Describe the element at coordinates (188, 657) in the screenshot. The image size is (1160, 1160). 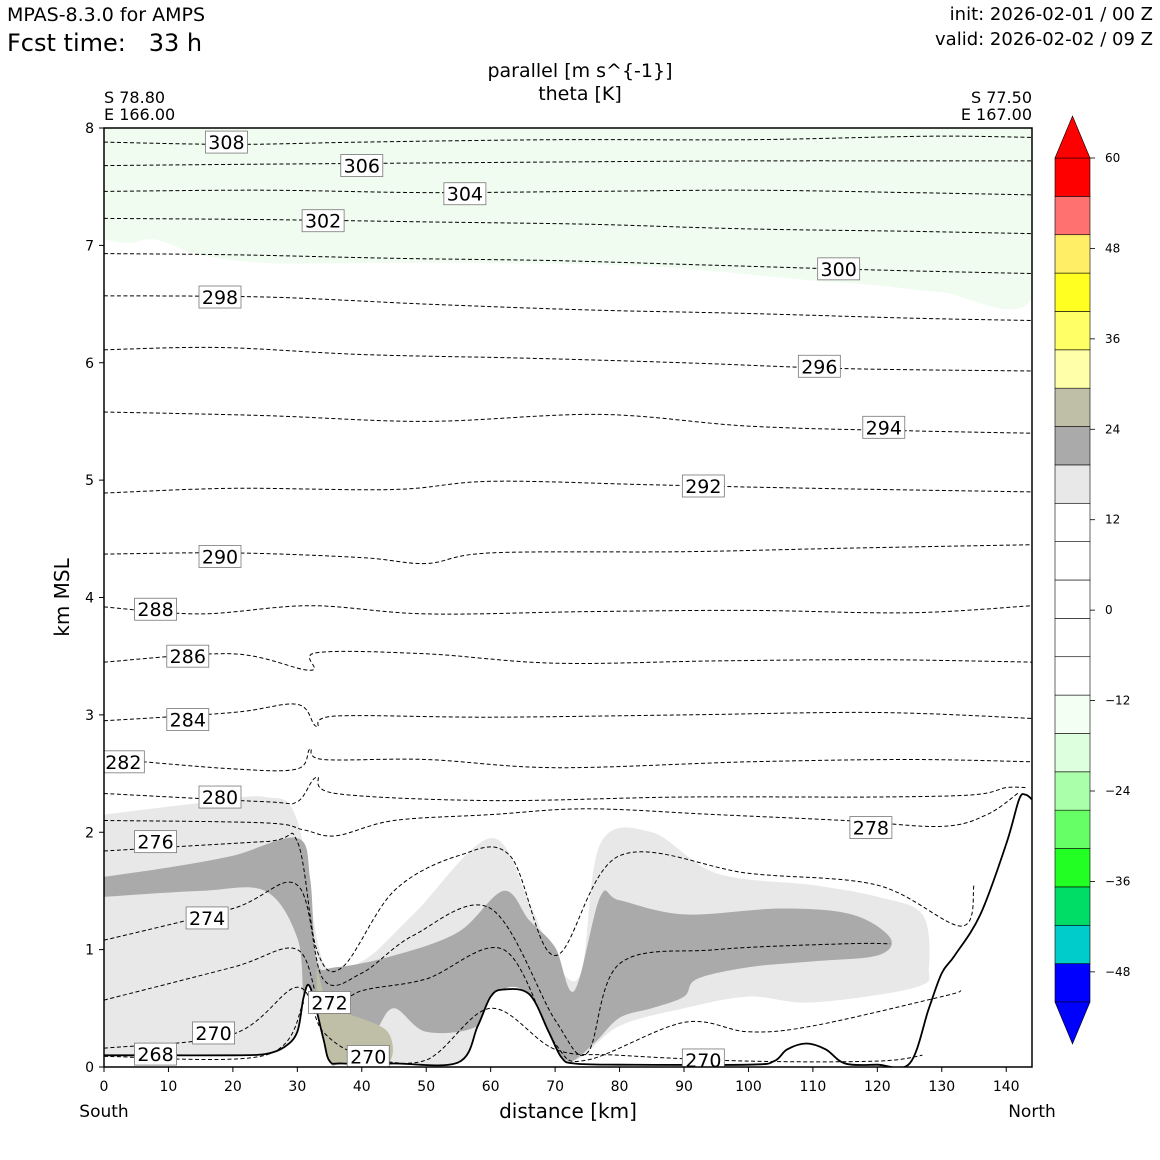
I see `theta-label-text: 286` at that location.